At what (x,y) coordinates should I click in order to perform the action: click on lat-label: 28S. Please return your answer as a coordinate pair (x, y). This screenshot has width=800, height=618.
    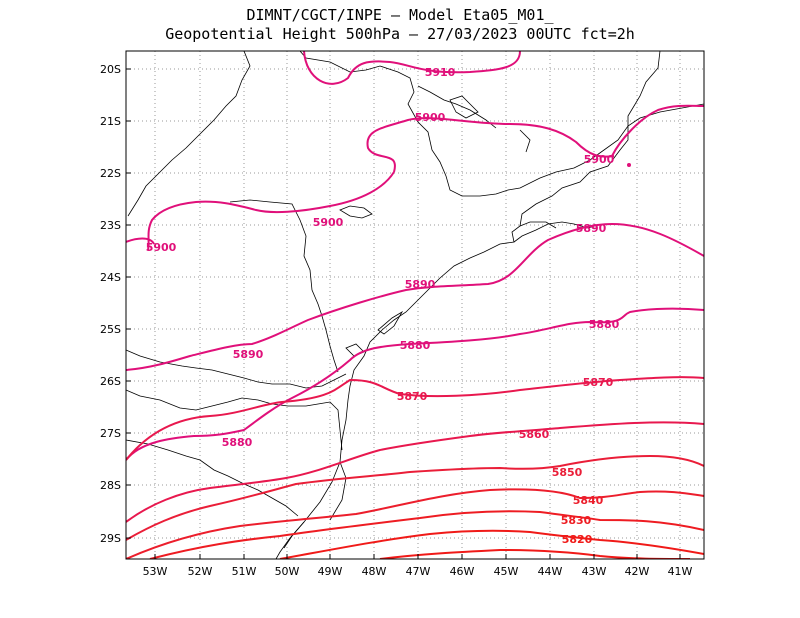
    Looking at the image, I should click on (110, 485).